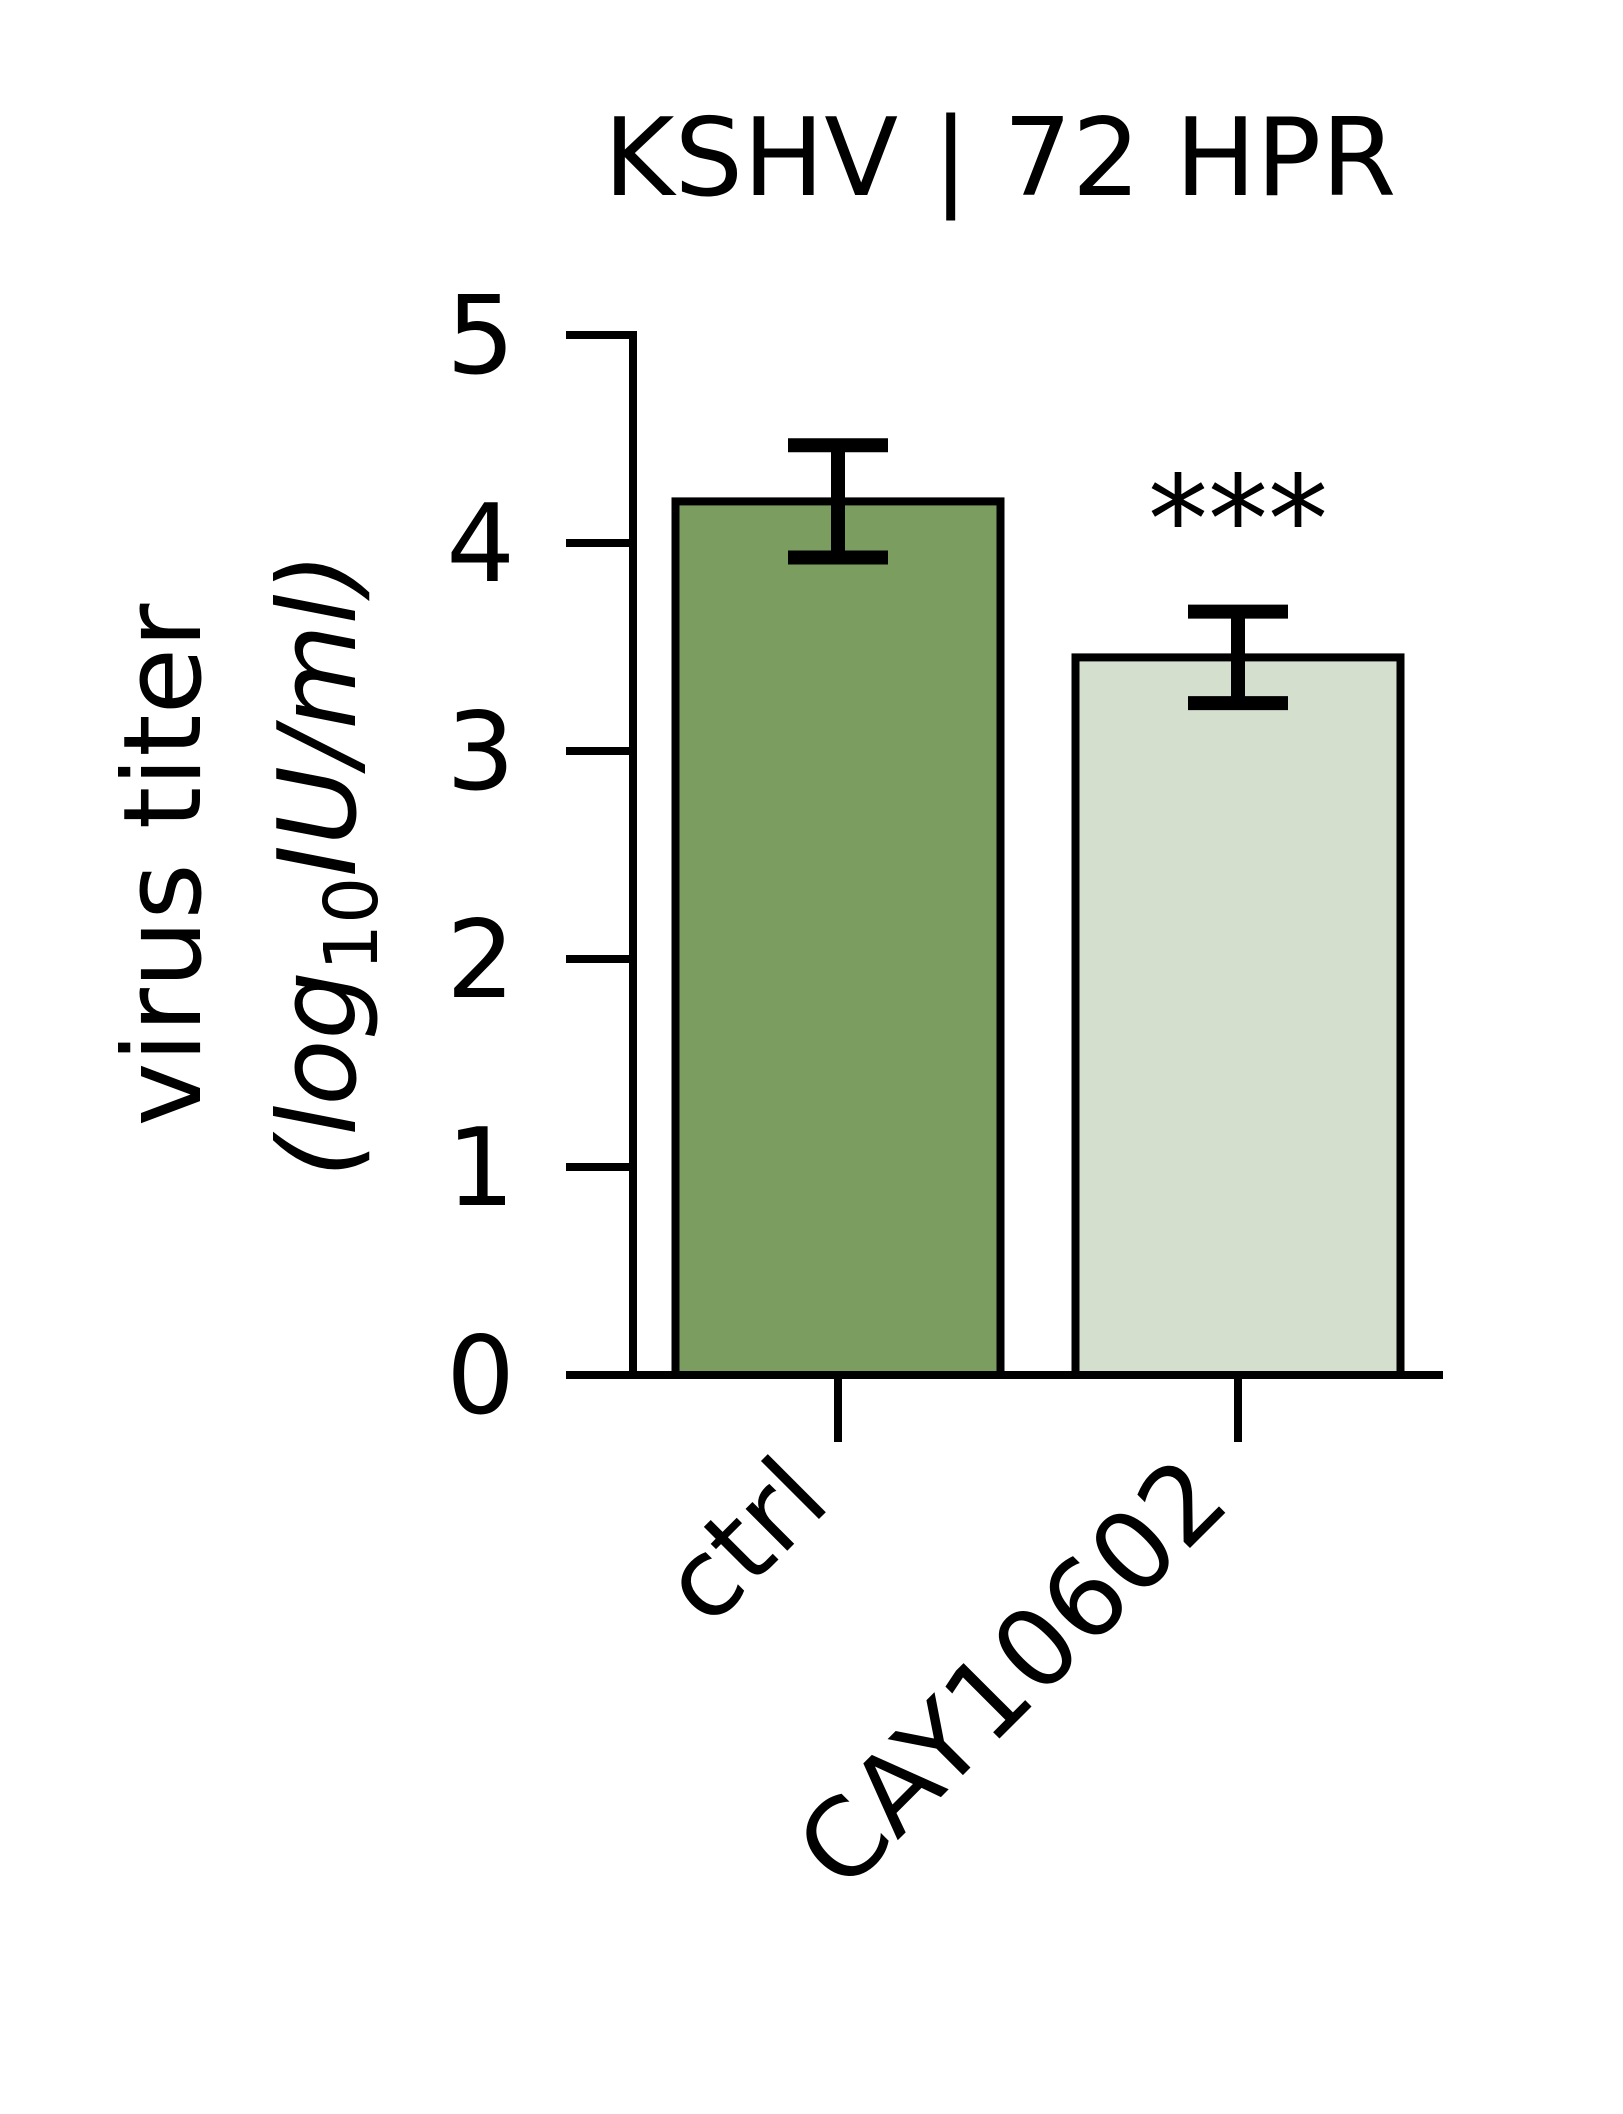 Image resolution: width=1623 pixels, height=2114 pixels. I want to click on y-tick-label: 4, so click(480, 544).